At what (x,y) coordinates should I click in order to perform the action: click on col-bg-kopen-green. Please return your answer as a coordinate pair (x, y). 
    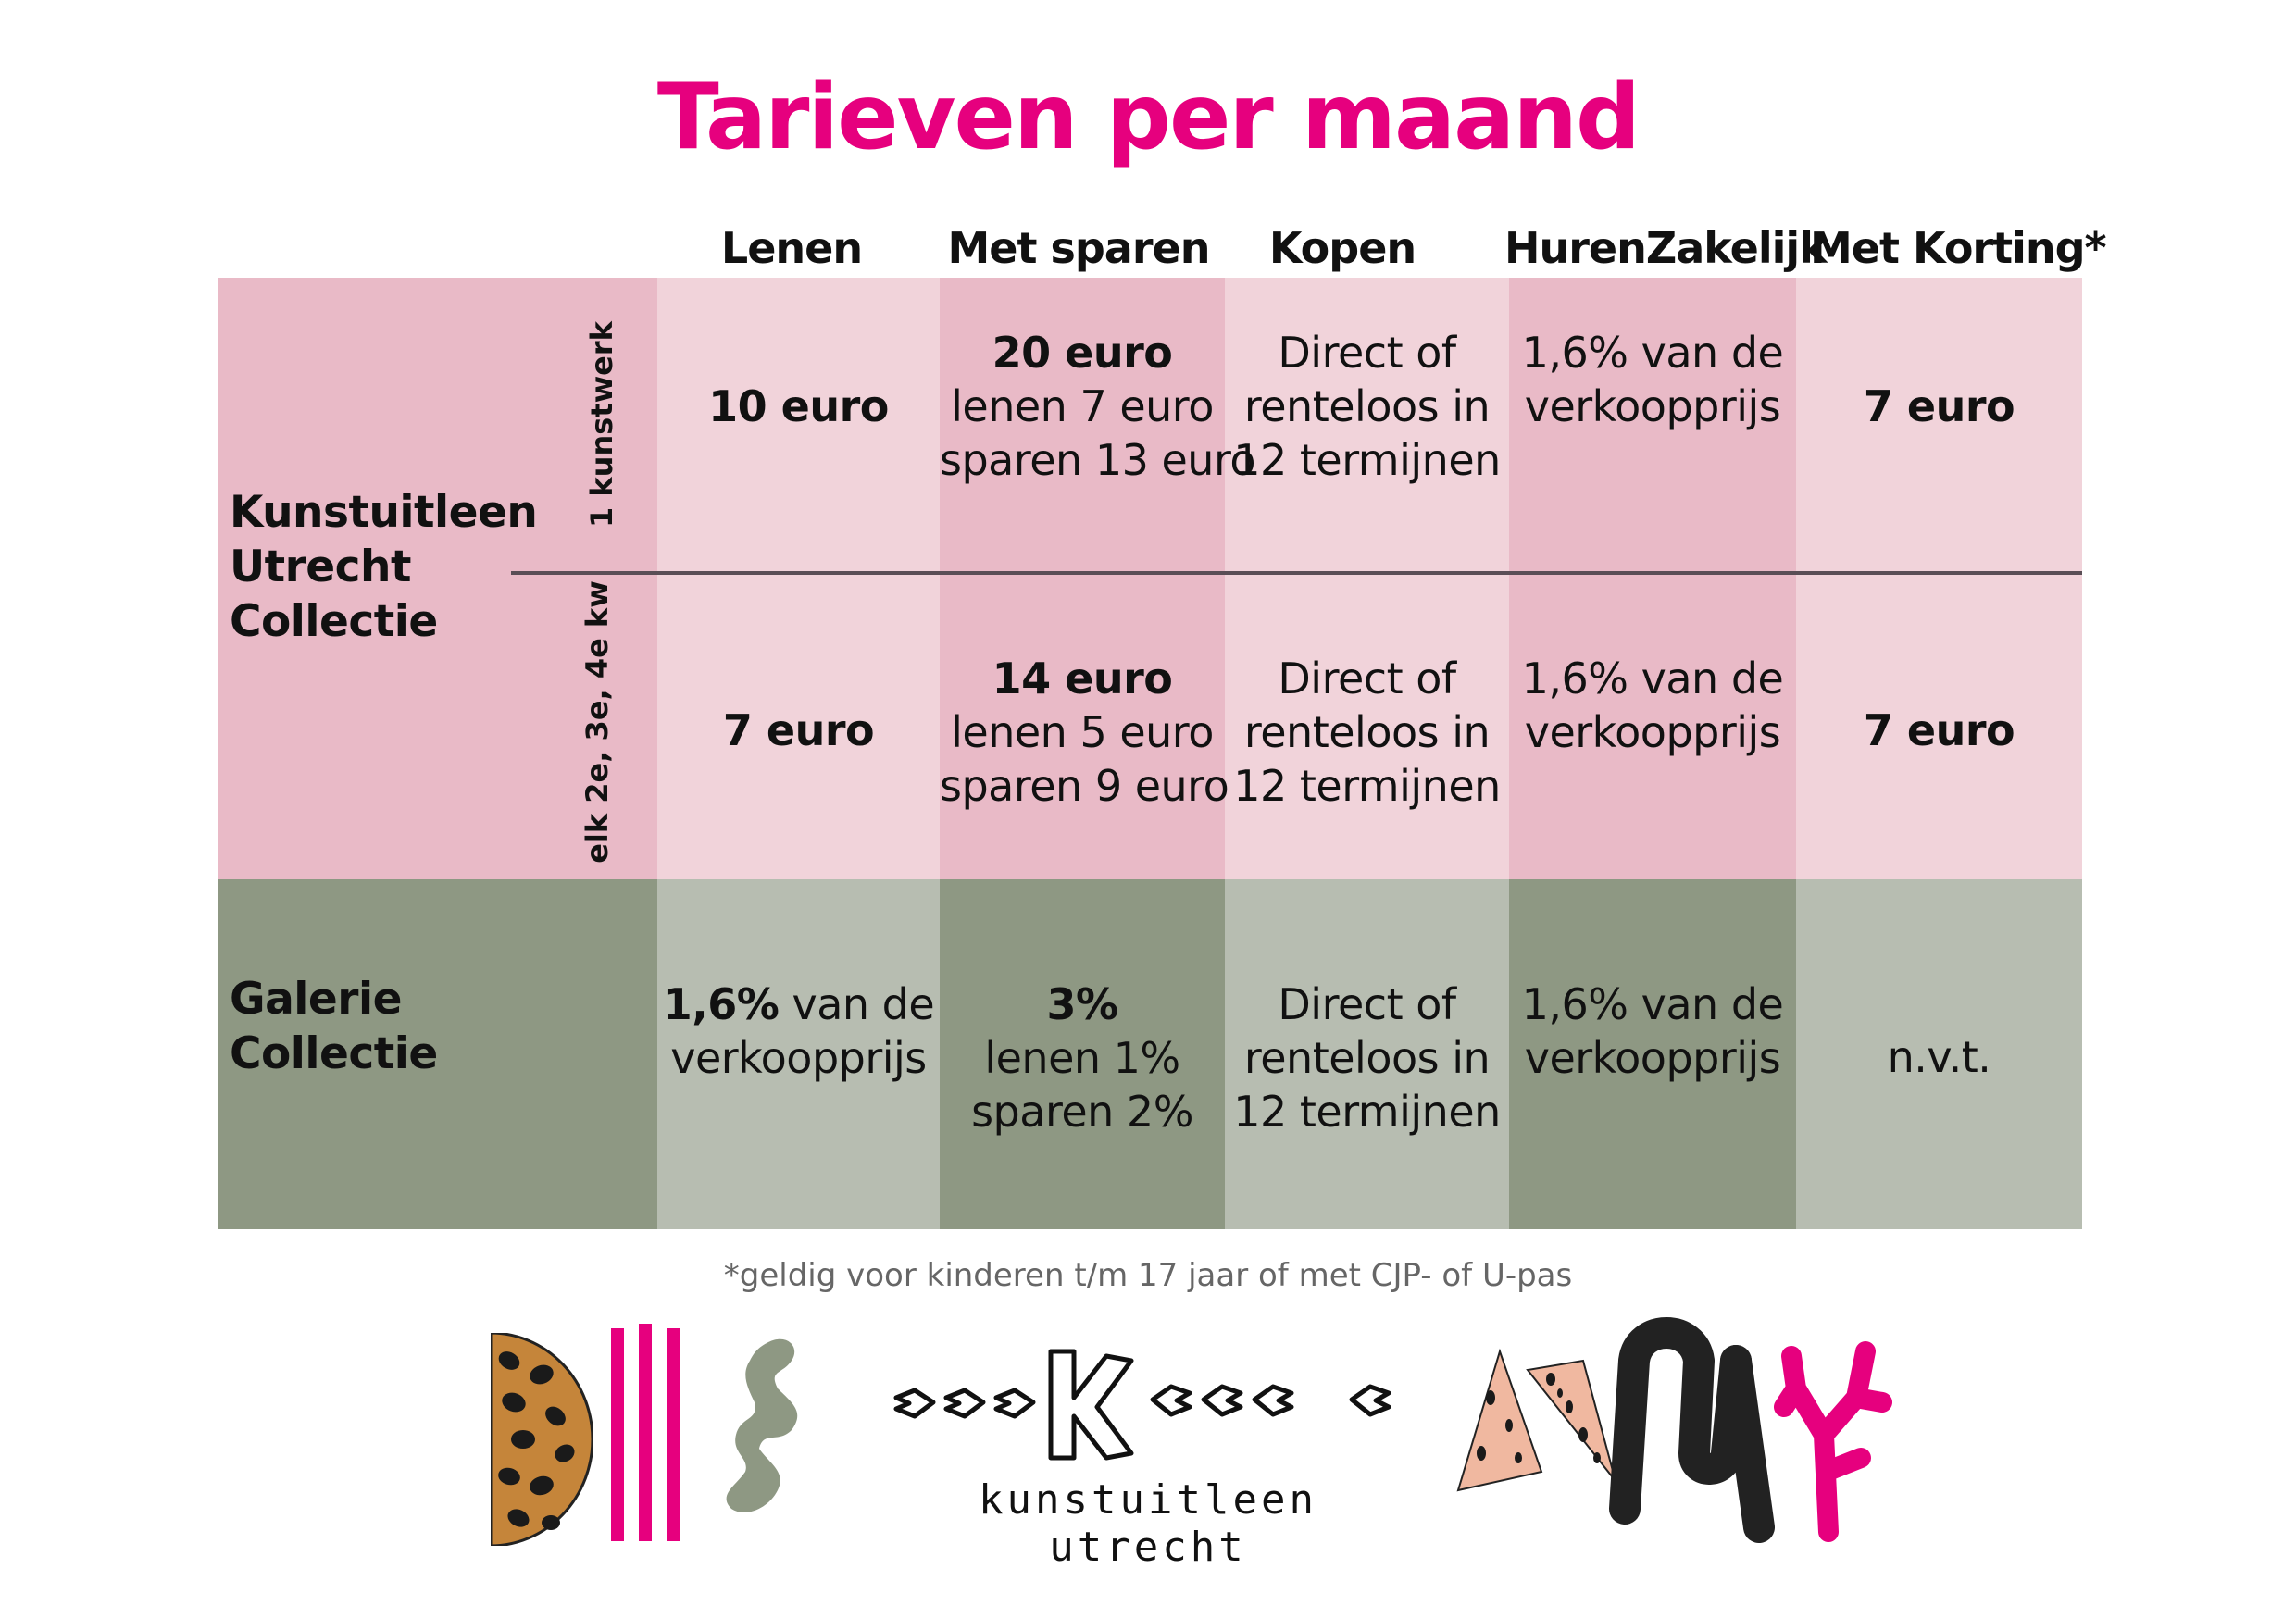
    Looking at the image, I should click on (1367, 1054).